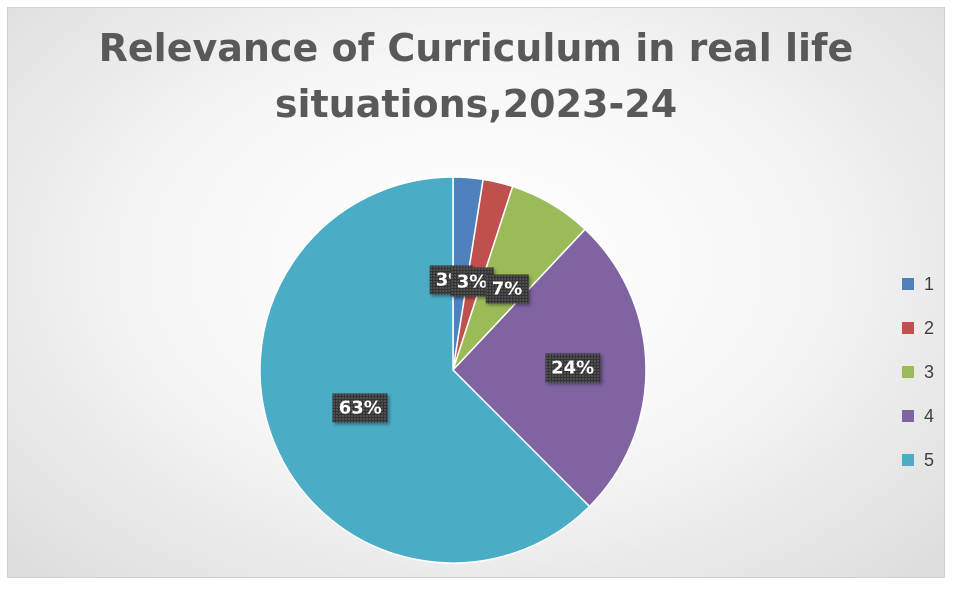  I want to click on legend-label-4: 4, so click(929, 415).